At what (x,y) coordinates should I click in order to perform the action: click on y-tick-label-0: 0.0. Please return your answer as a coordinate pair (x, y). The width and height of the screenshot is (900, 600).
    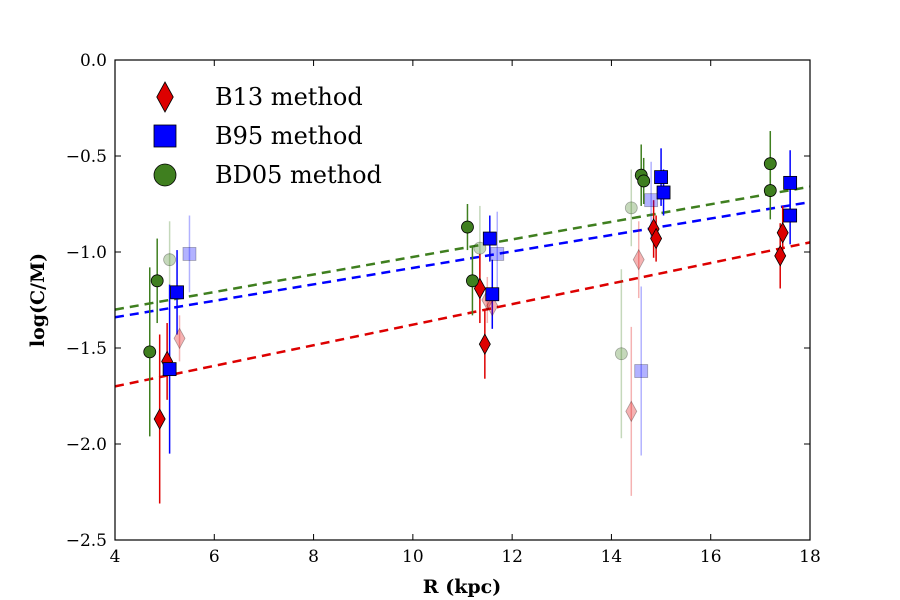
    Looking at the image, I should click on (93, 61).